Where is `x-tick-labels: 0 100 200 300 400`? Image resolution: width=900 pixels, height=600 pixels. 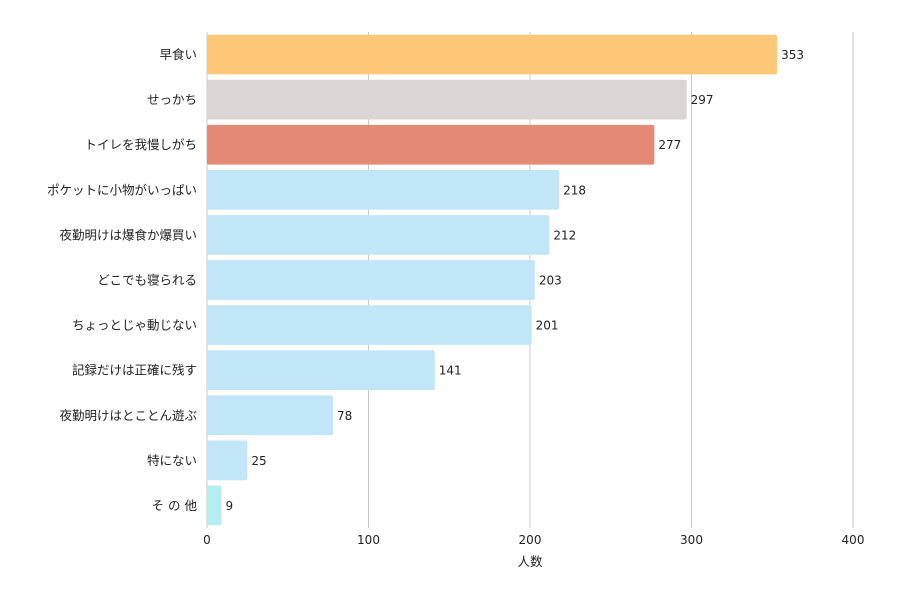
x-tick-labels: 0 100 200 300 400 is located at coordinates (533, 540).